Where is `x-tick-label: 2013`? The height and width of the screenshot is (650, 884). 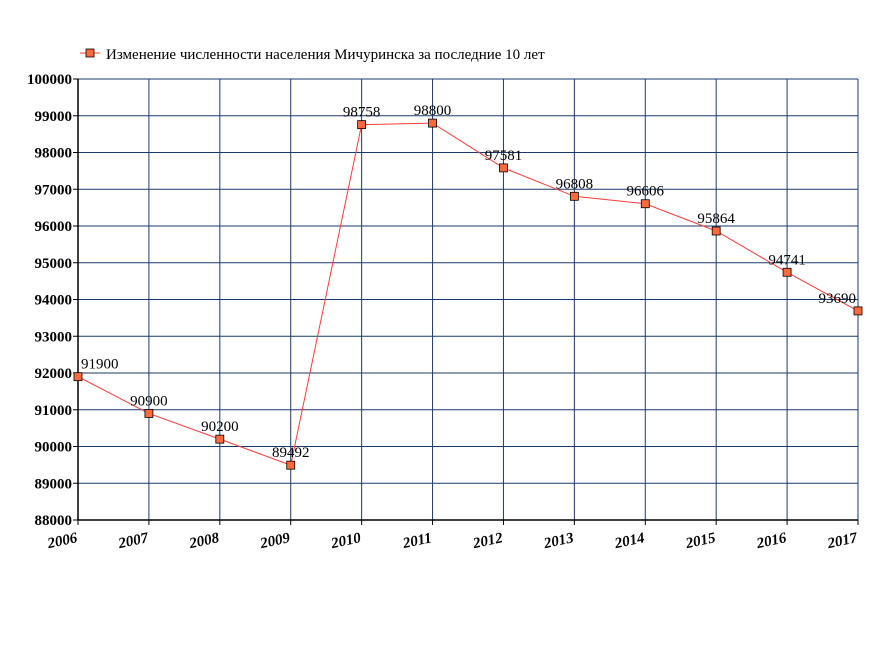 x-tick-label: 2013 is located at coordinates (559, 541).